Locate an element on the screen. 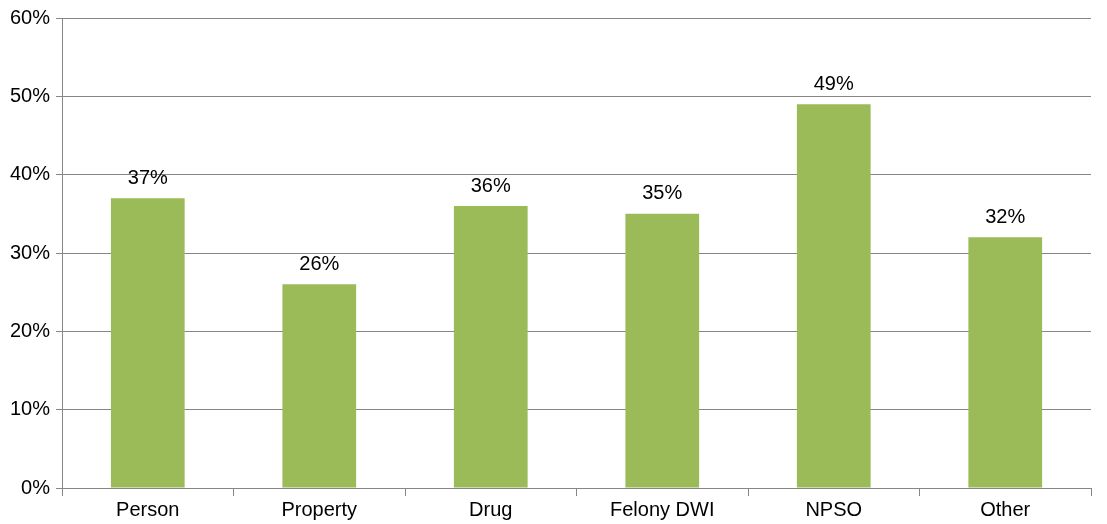 The width and height of the screenshot is (1107, 524). y-tick-label: 40% is located at coordinates (30, 173).